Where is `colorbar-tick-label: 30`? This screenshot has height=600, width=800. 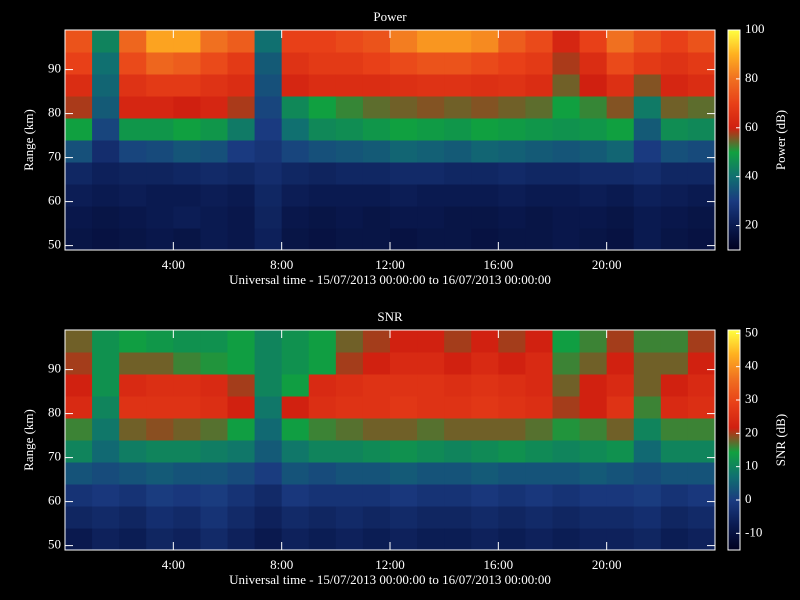 colorbar-tick-label: 30 is located at coordinates (751, 398).